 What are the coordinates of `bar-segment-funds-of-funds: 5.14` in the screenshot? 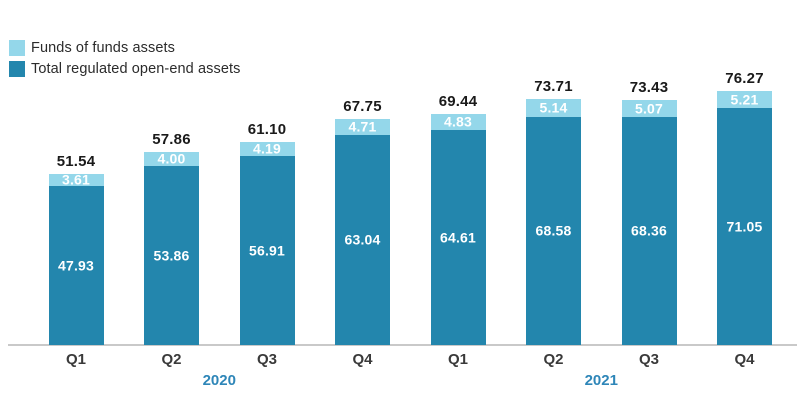 It's located at (553, 108).